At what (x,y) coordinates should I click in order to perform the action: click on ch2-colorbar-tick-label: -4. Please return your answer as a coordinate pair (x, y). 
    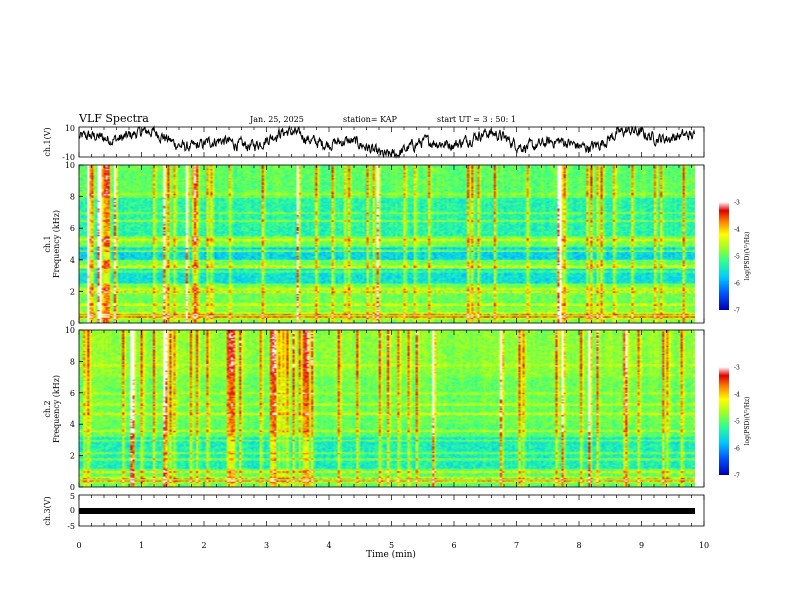
    Looking at the image, I should click on (737, 395).